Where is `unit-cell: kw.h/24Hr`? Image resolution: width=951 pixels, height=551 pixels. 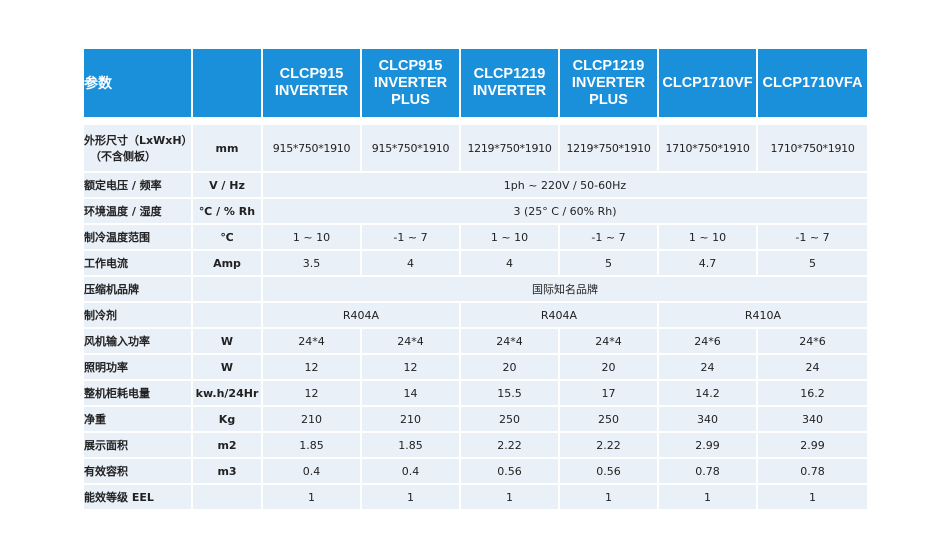 unit-cell: kw.h/24Hr is located at coordinates (227, 393).